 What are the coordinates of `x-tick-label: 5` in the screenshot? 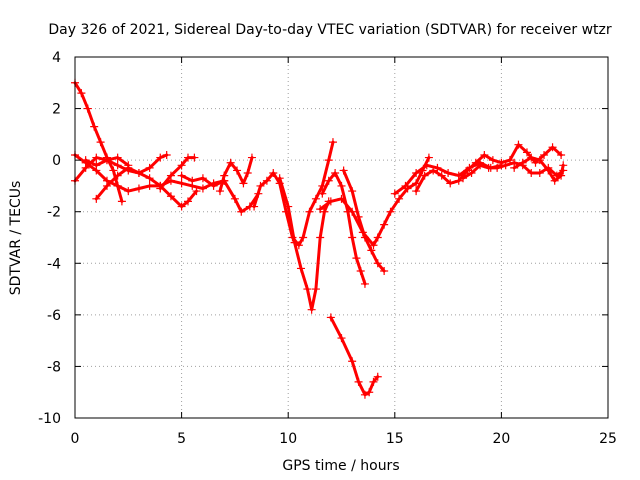 It's located at (181, 439).